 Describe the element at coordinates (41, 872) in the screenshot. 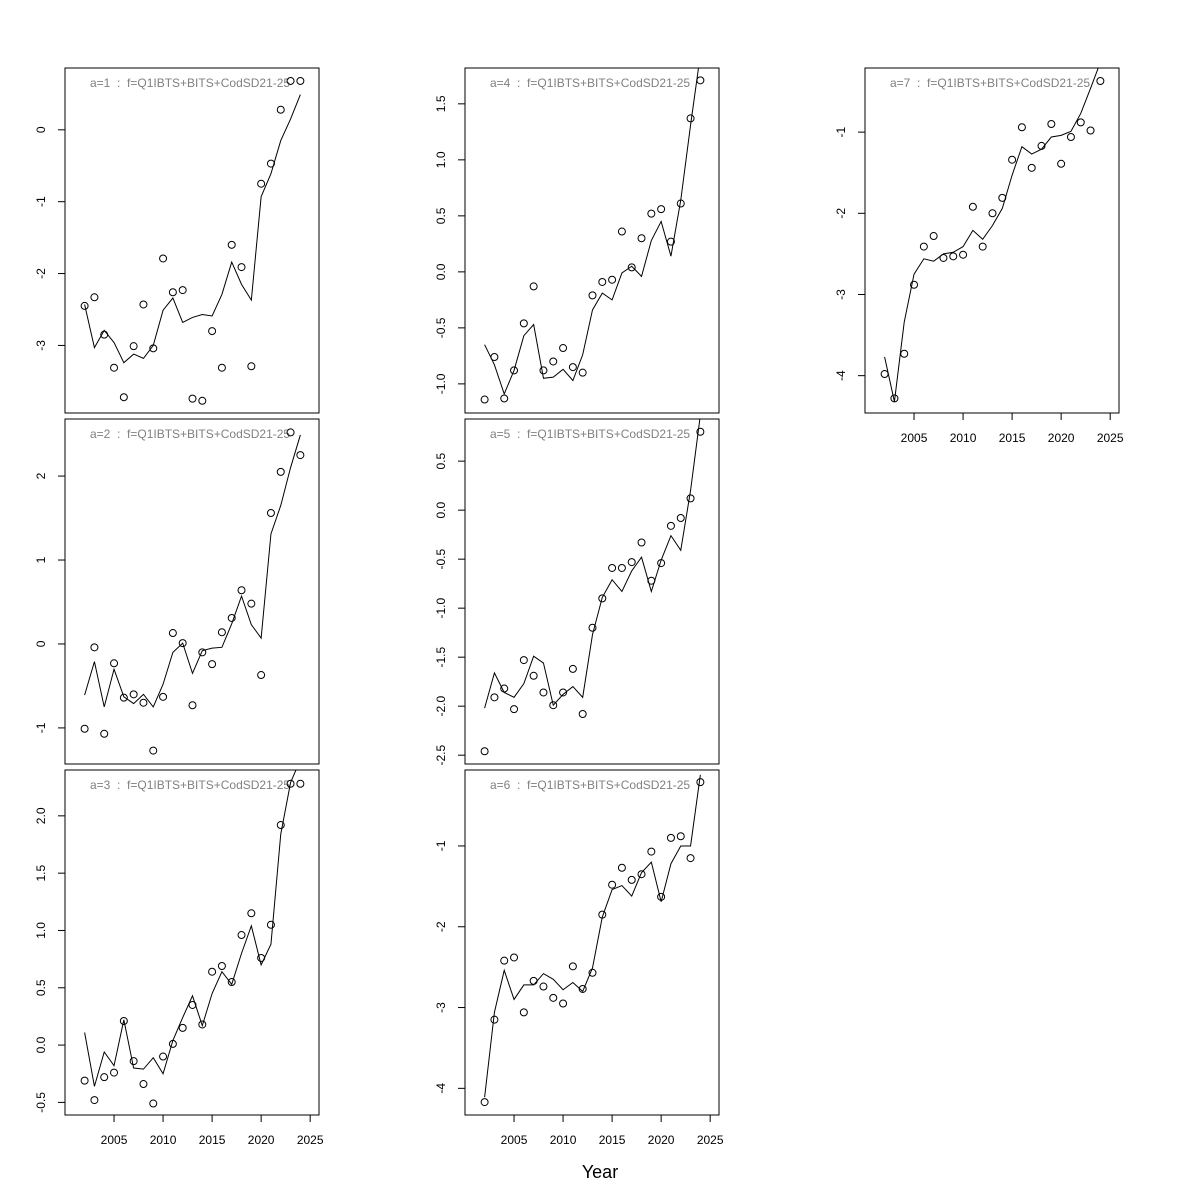

I see `y-tick-label: 1.5` at that location.